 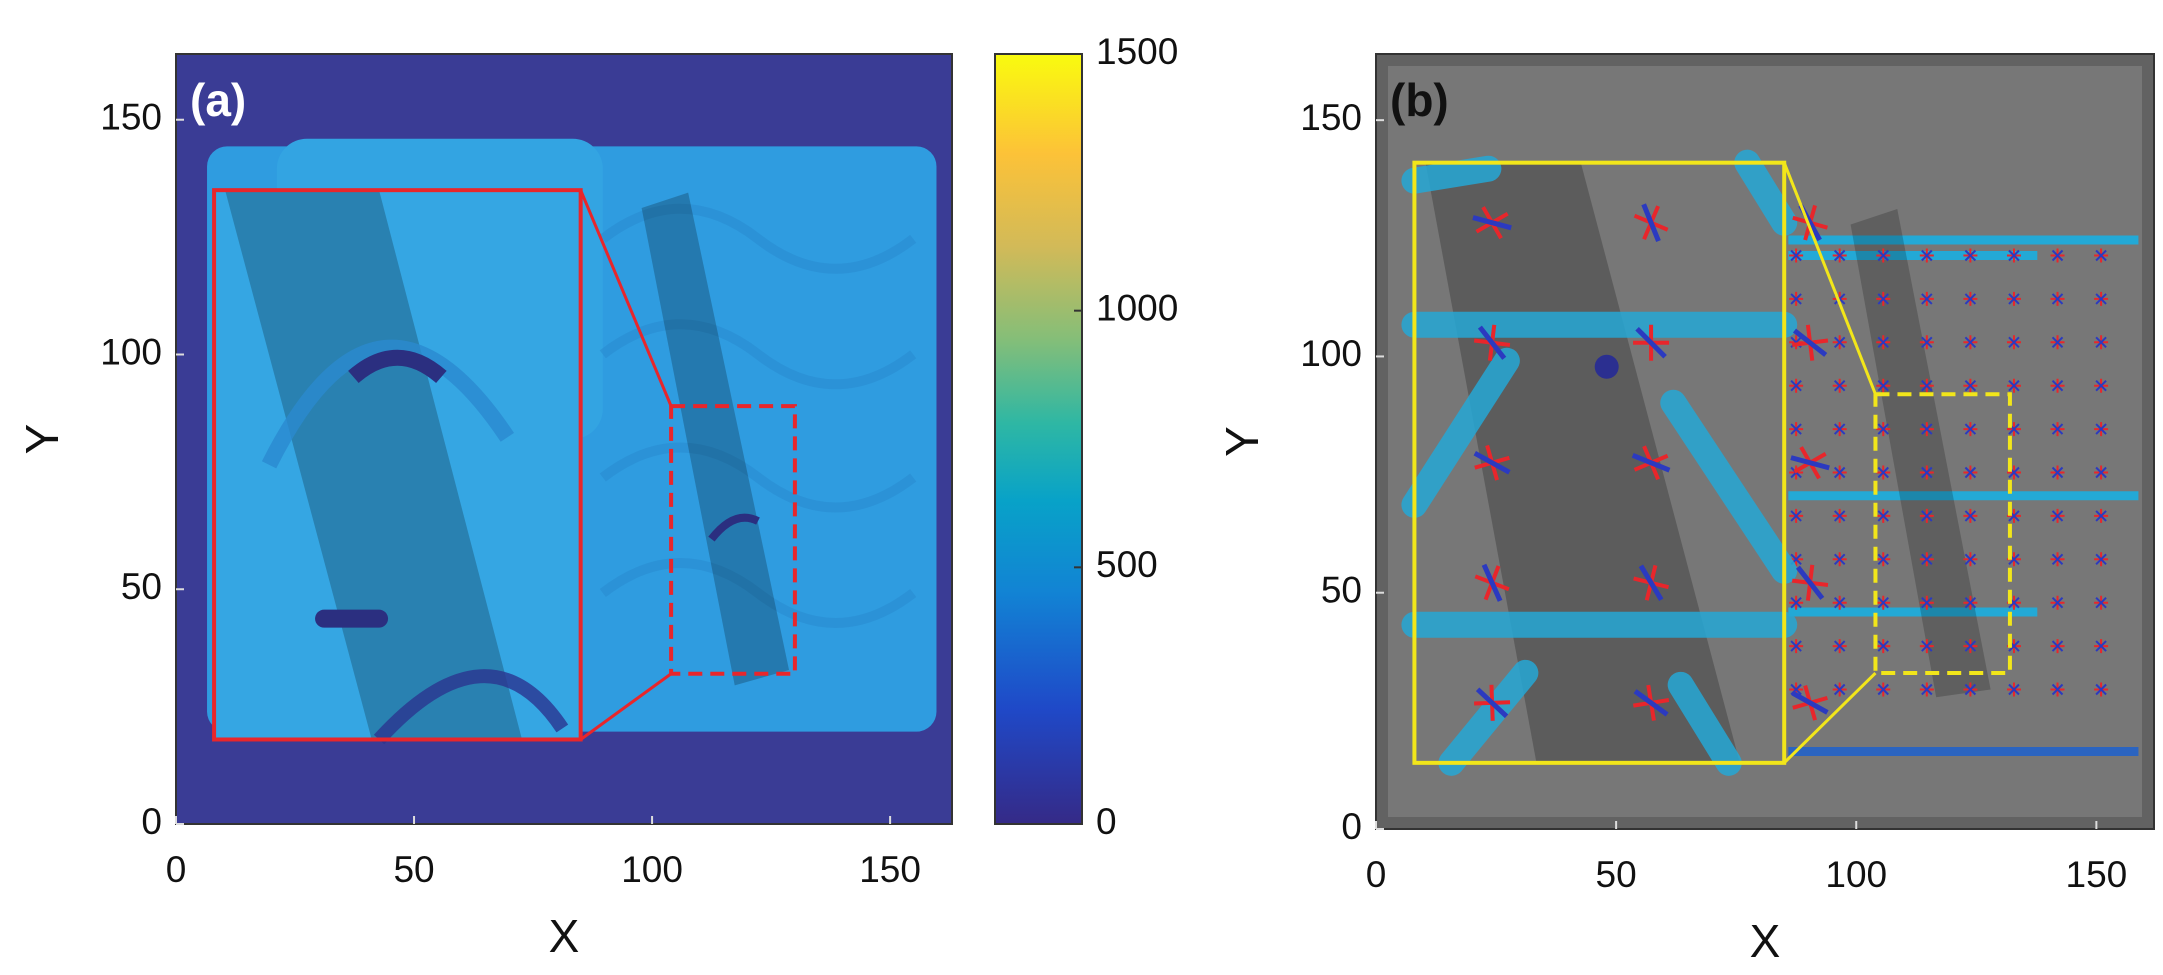 I want to click on colorbar-tick-label: 0, so click(x=1106, y=821).